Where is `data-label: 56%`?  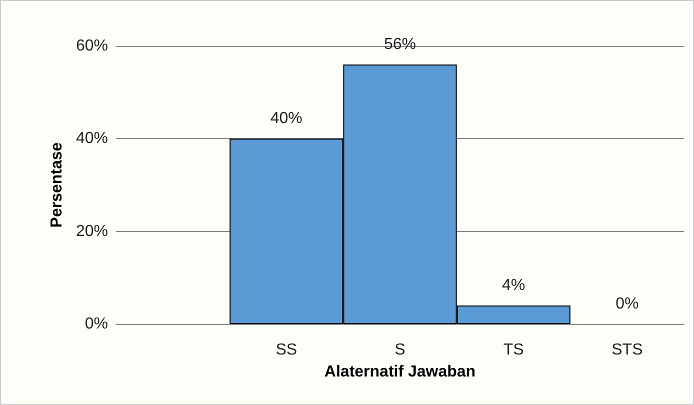 data-label: 56% is located at coordinates (400, 45).